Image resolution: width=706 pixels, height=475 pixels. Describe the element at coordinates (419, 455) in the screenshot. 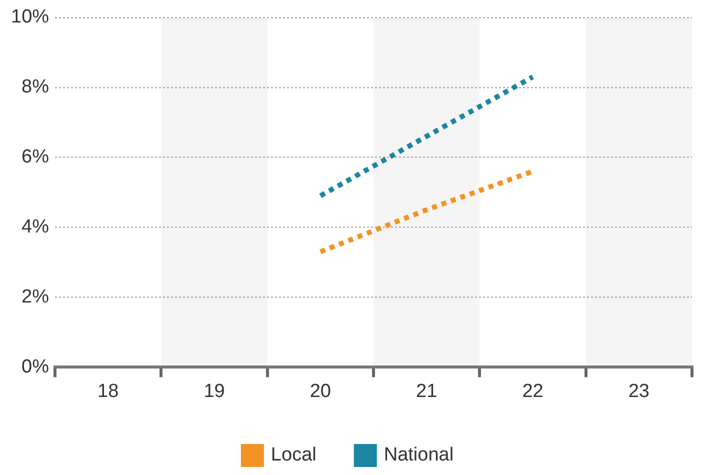

I see `legend-label: National` at that location.